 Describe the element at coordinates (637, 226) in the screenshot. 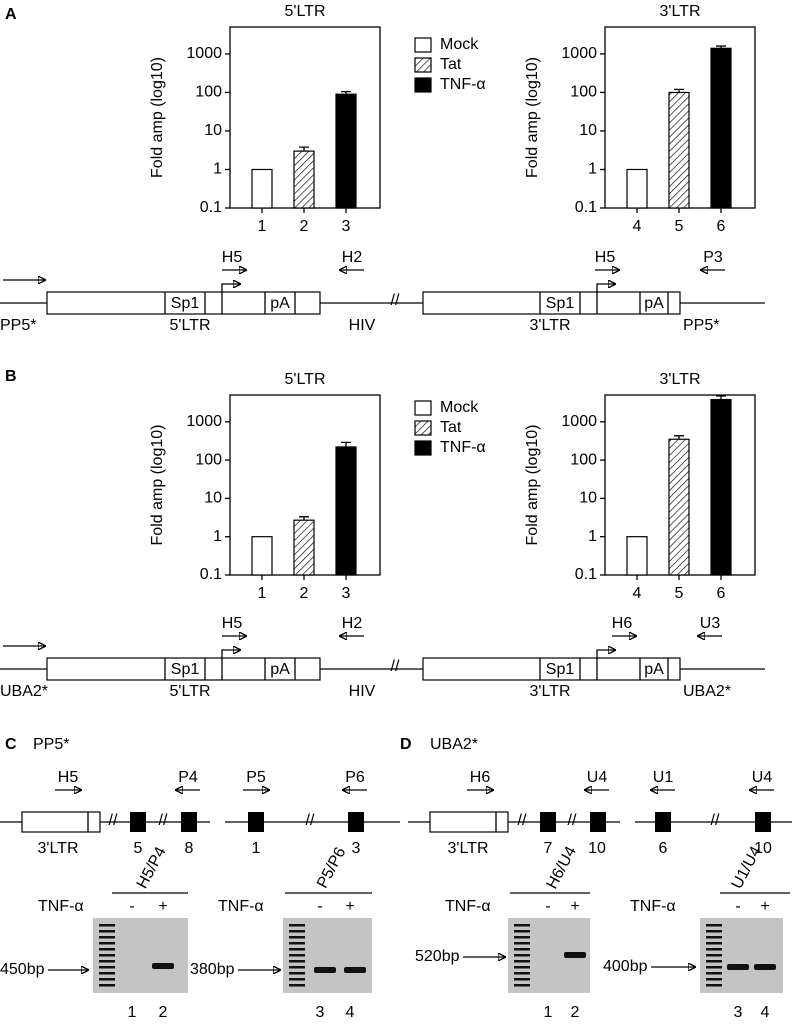

I see `x-tick-label: 4` at that location.